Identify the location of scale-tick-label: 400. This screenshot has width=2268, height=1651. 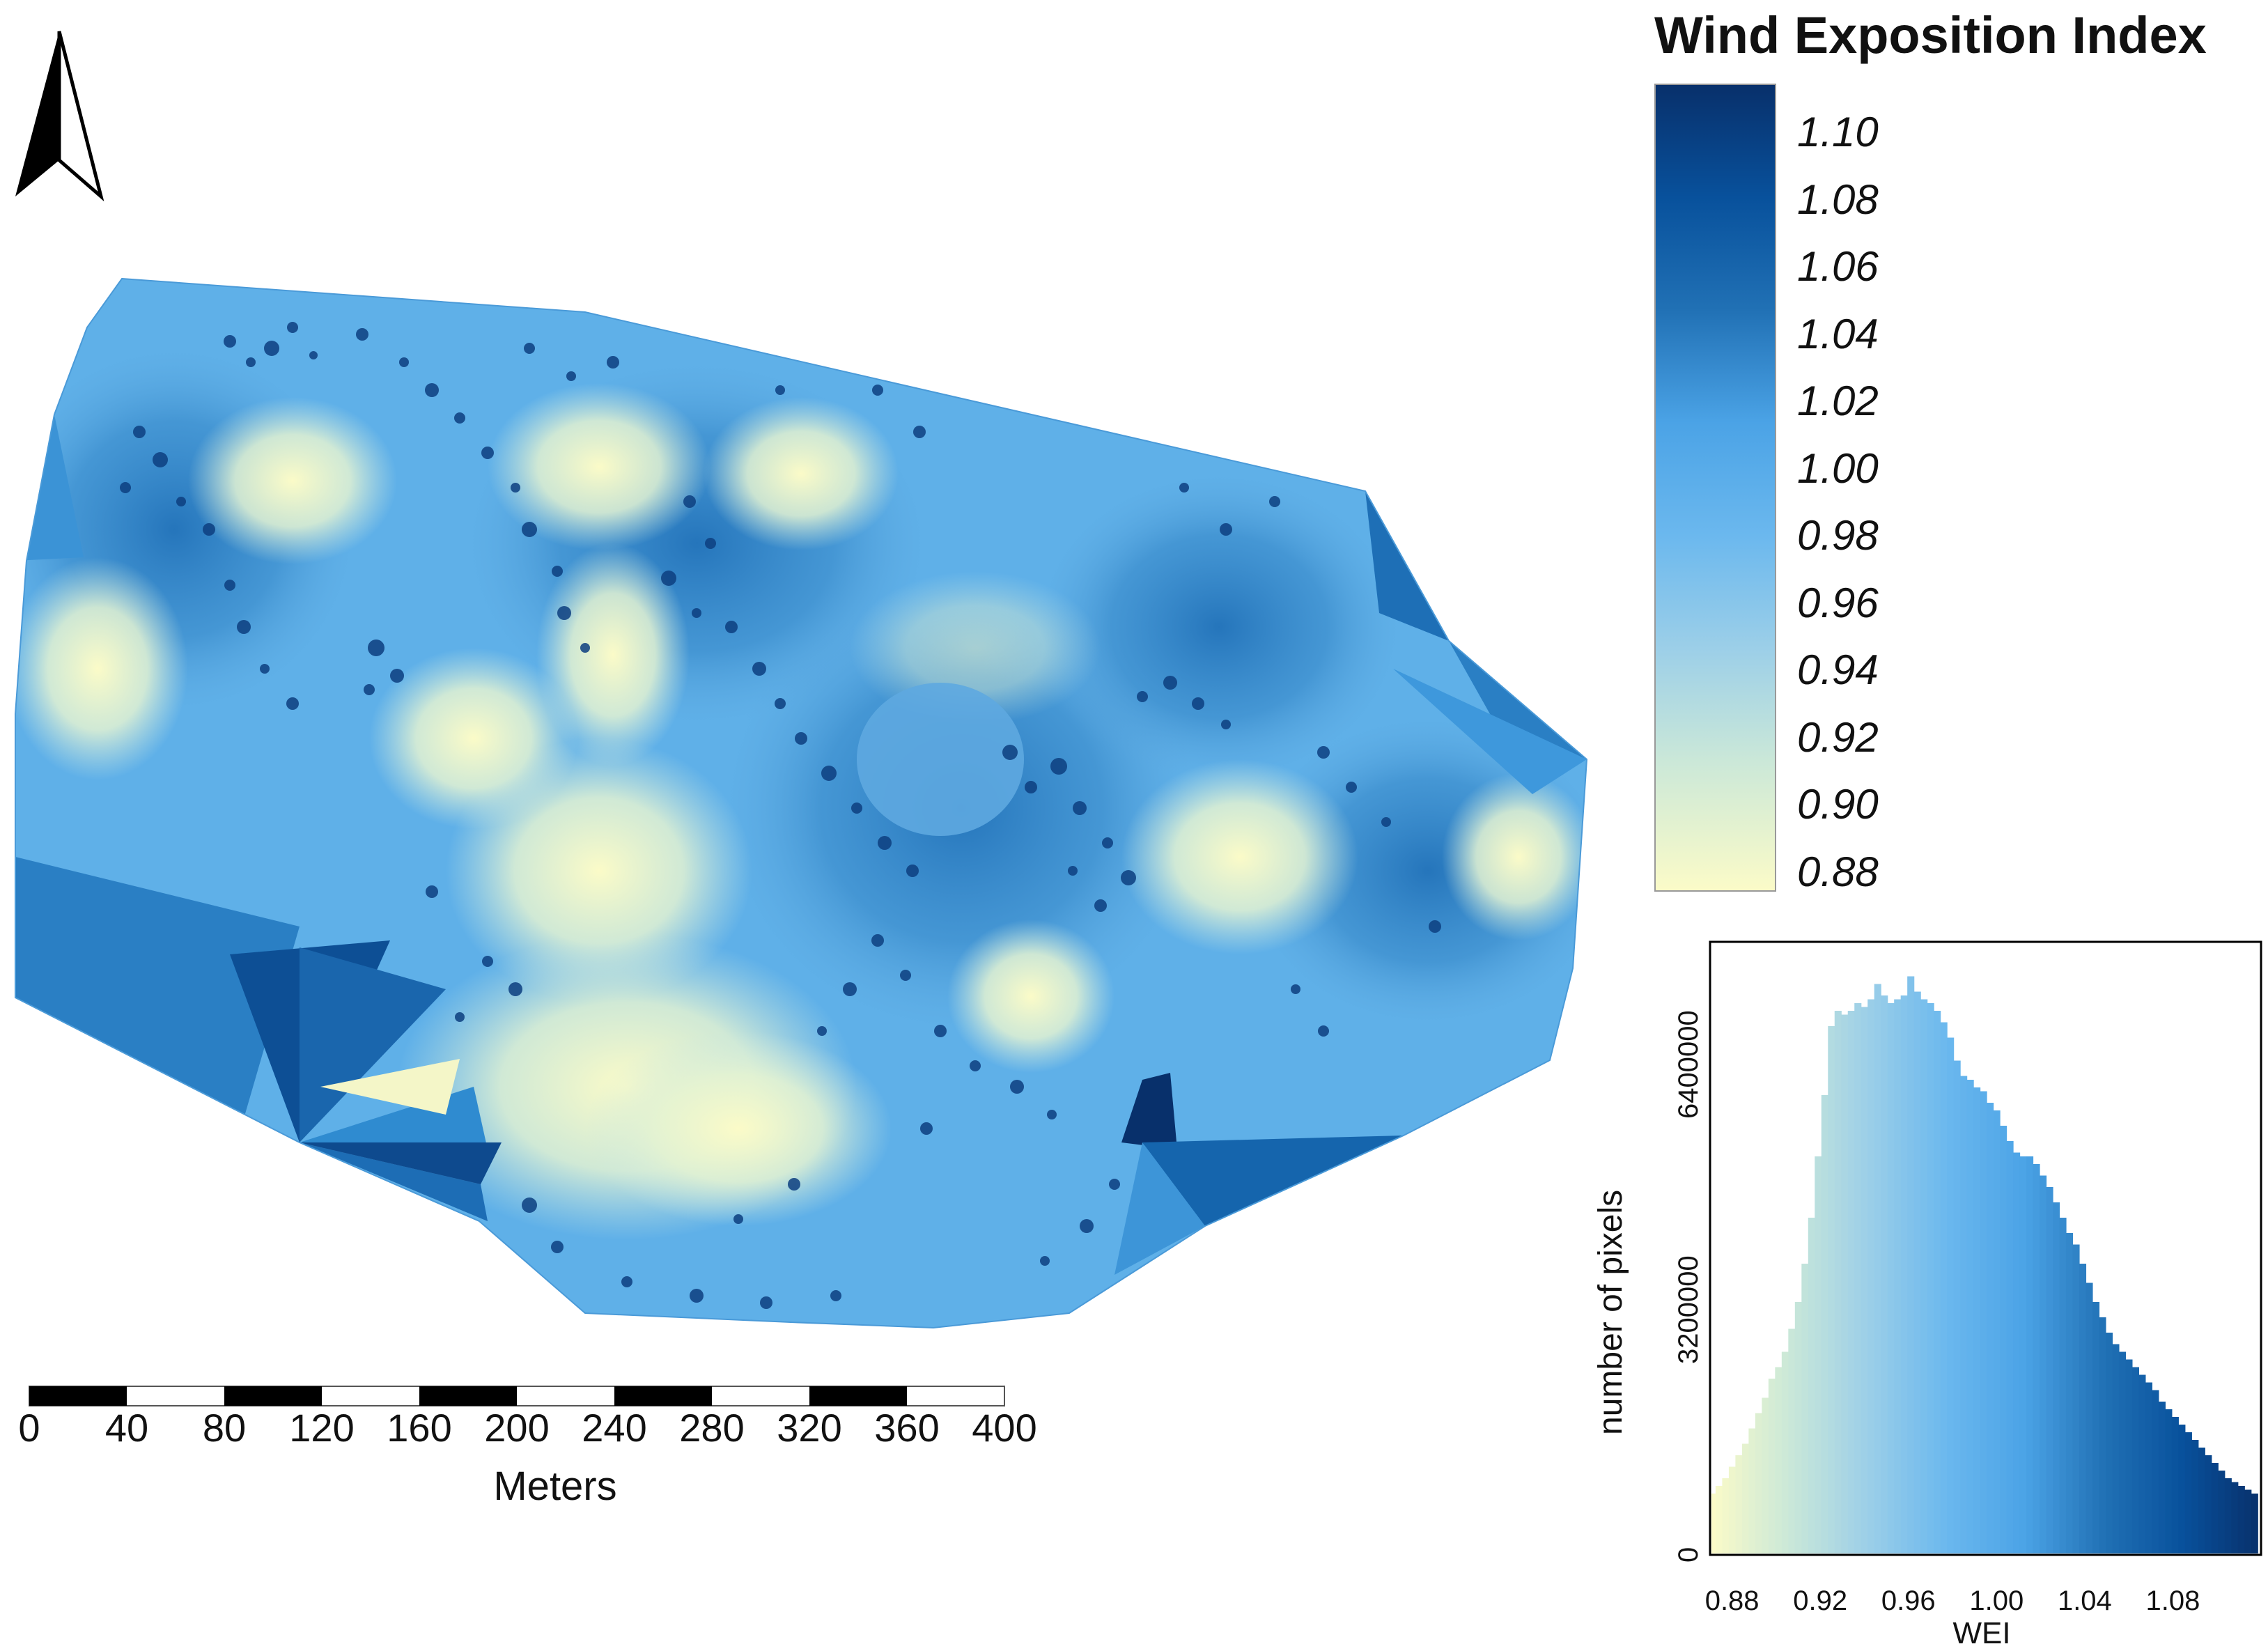
(1004, 1428).